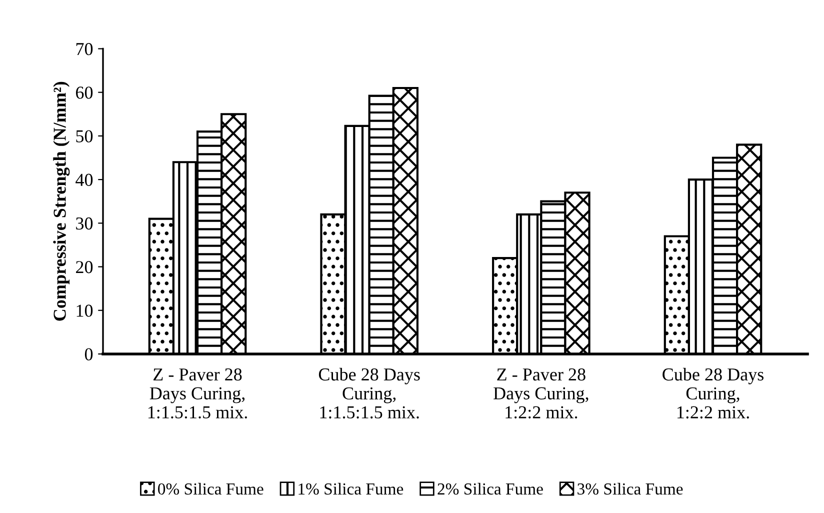 This screenshot has height=513, width=824. What do you see at coordinates (84, 223) in the screenshot?
I see `y-tick-label: 30` at bounding box center [84, 223].